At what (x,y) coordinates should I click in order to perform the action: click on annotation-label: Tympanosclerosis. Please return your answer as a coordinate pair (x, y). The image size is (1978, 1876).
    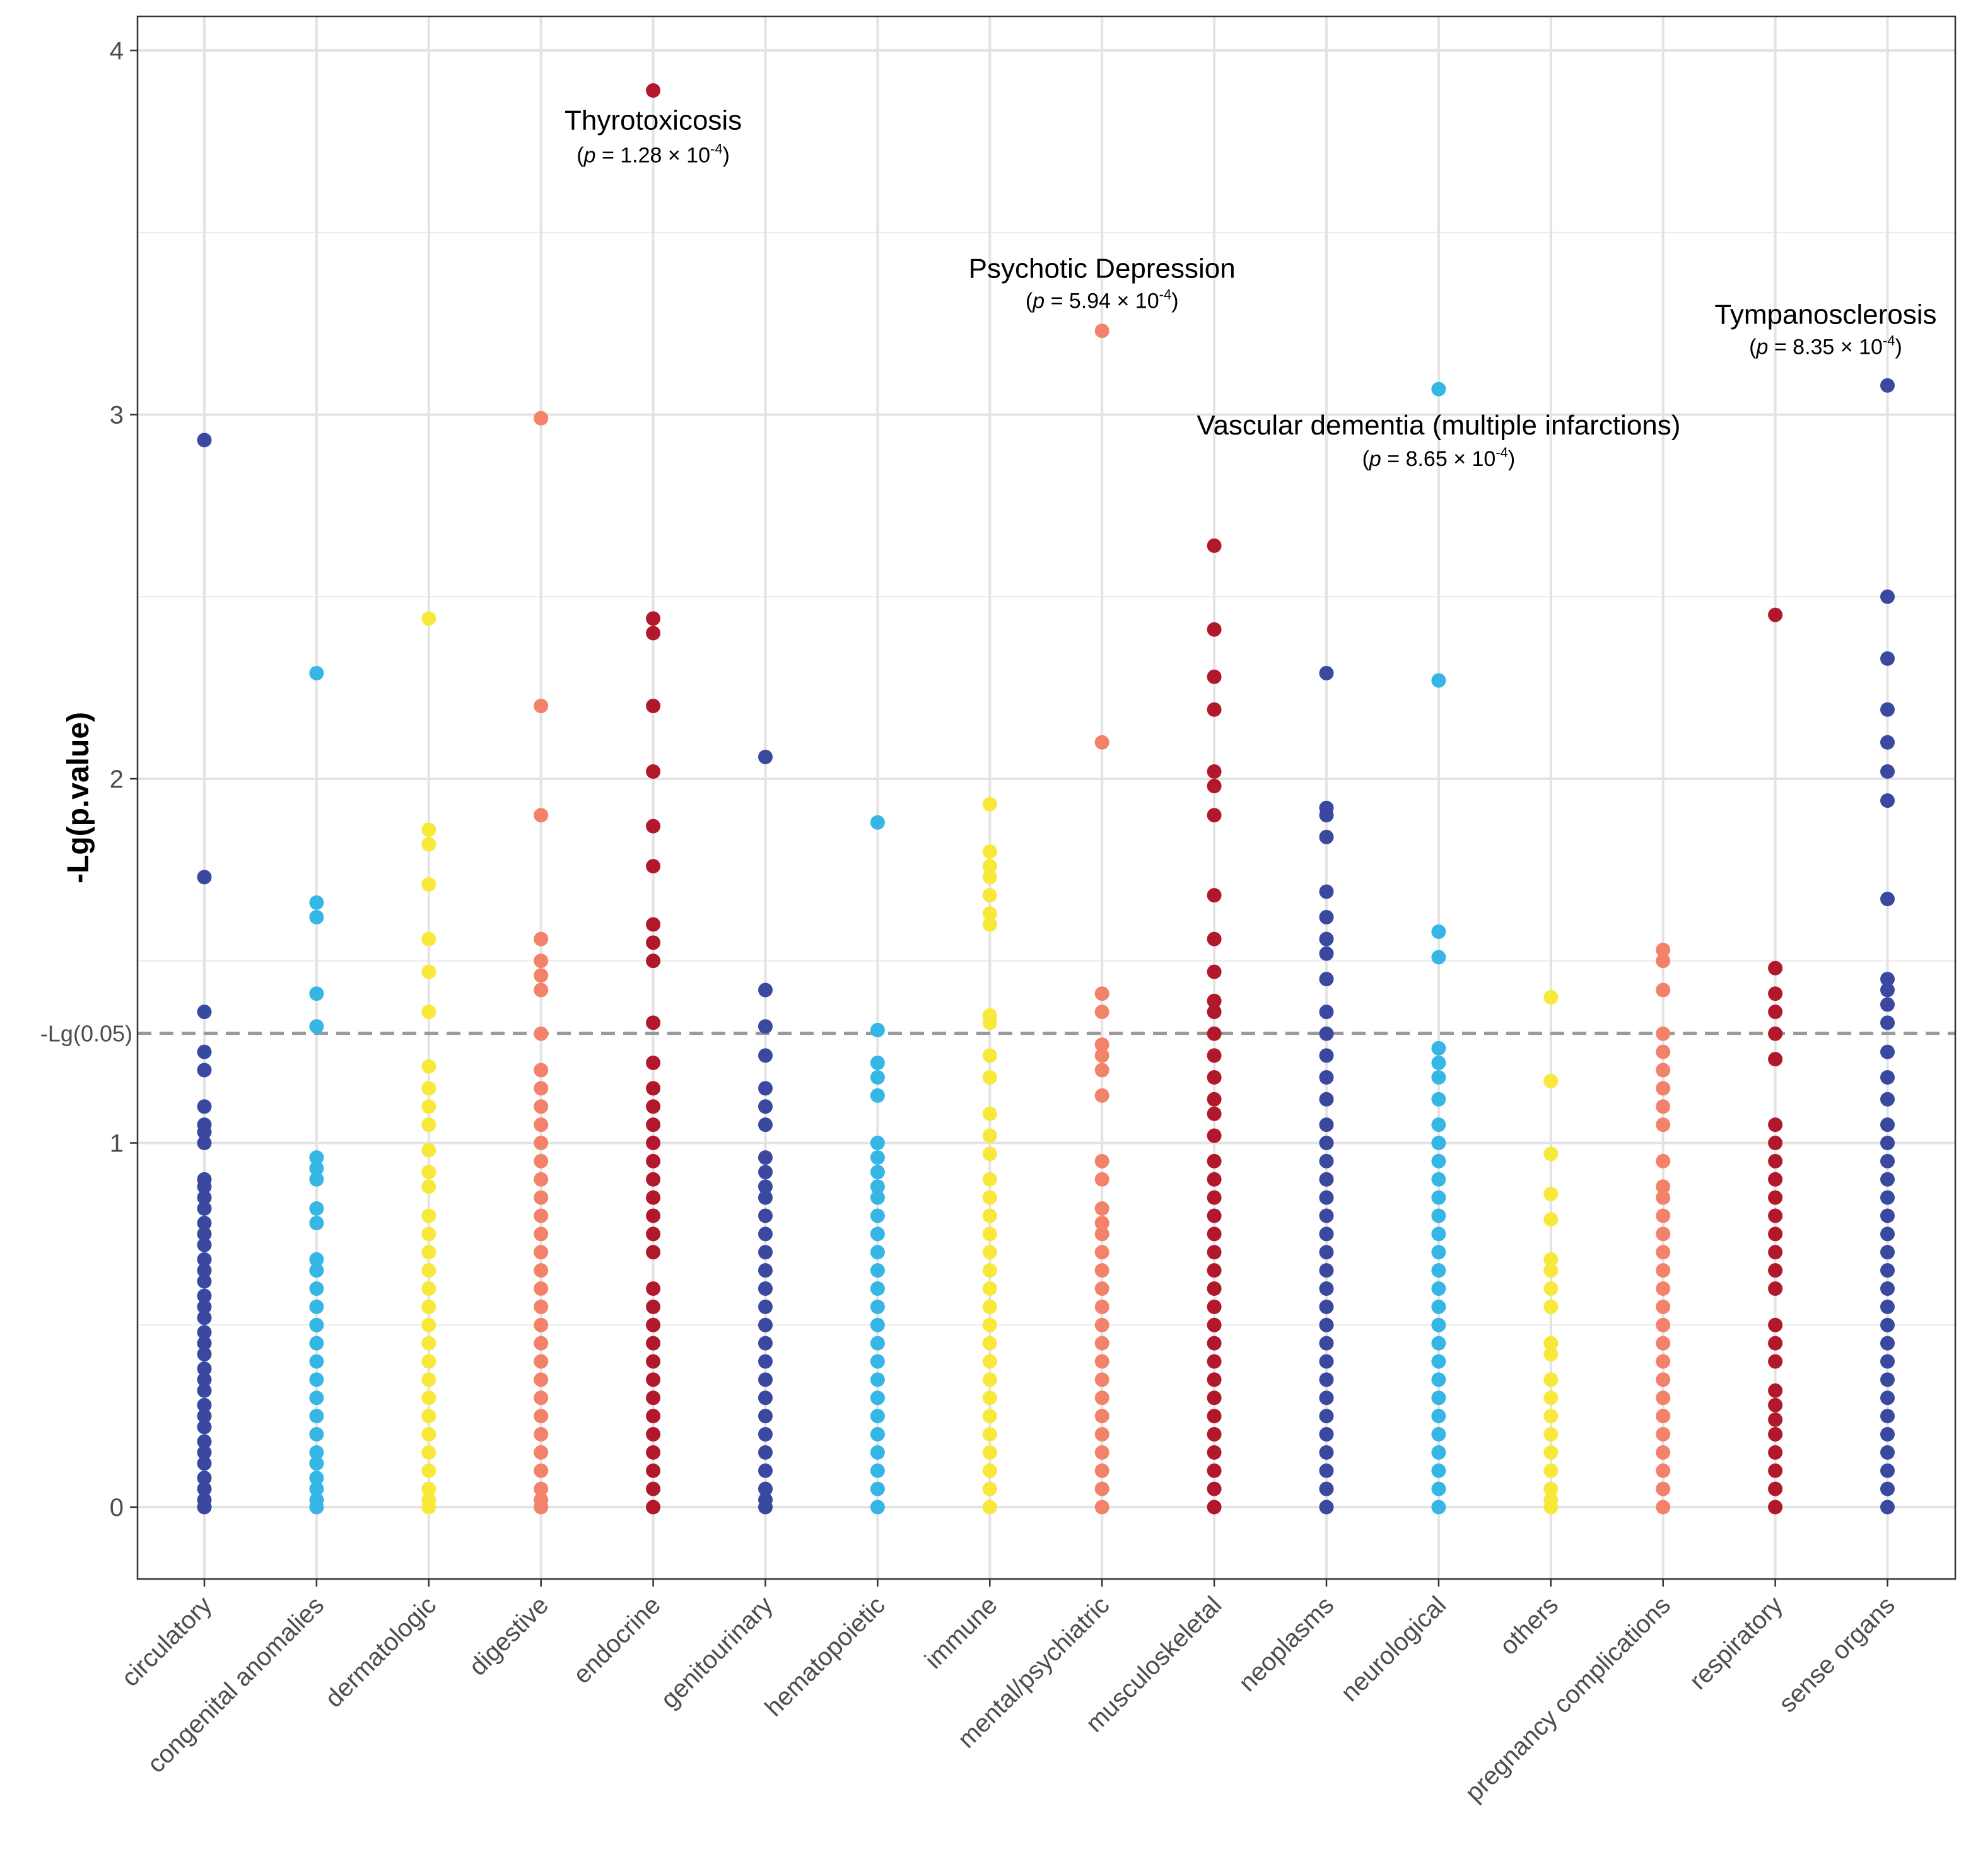
    Looking at the image, I should click on (1825, 314).